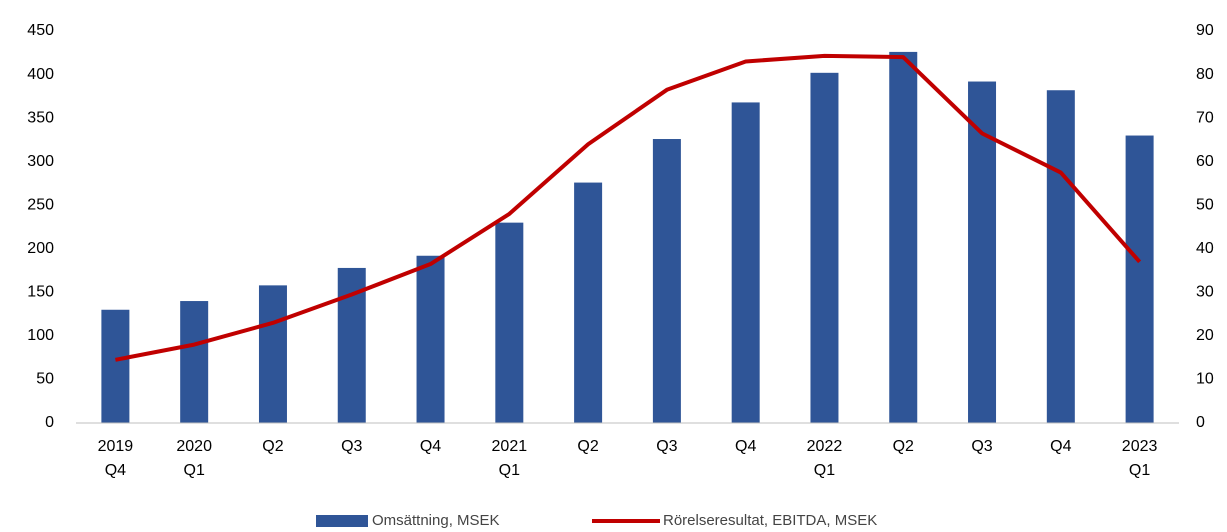 The image size is (1227, 532). What do you see at coordinates (510, 446) in the screenshot?
I see `x-tick-label: 2021` at bounding box center [510, 446].